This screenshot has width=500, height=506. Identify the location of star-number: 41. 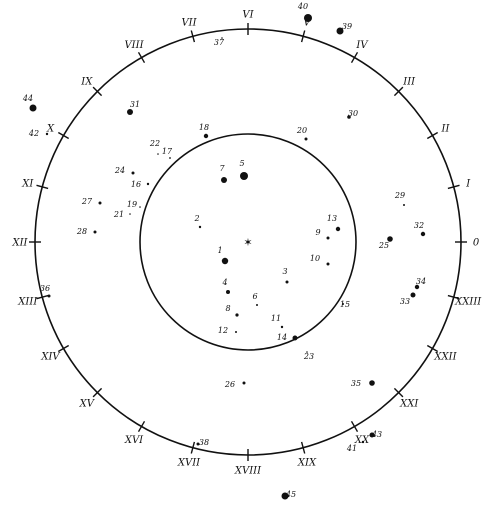
(351, 448).